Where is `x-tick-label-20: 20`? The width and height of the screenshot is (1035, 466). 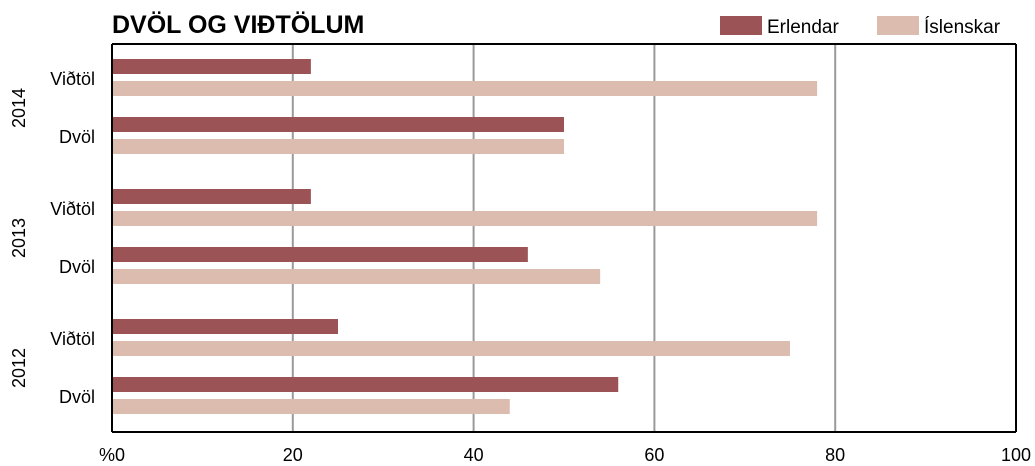 x-tick-label-20: 20 is located at coordinates (293, 455).